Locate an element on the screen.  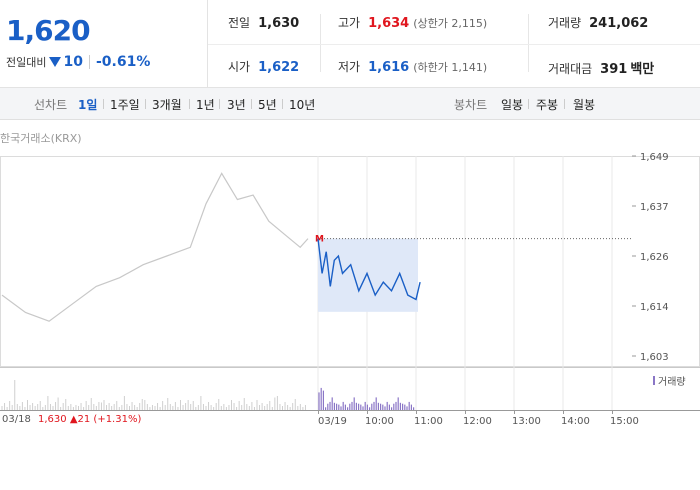
volume-swatch is located at coordinates (654, 380).